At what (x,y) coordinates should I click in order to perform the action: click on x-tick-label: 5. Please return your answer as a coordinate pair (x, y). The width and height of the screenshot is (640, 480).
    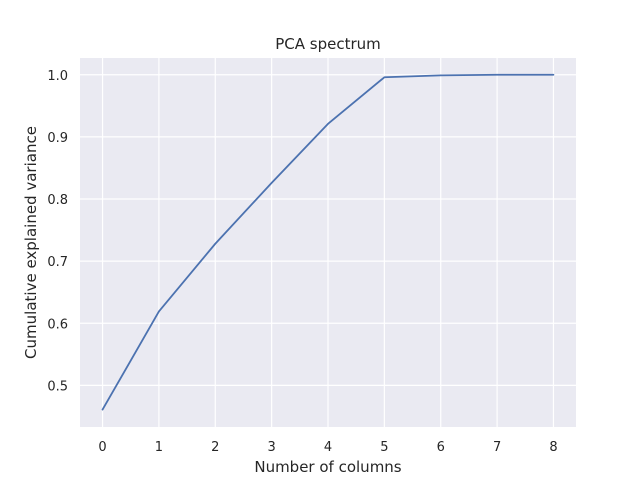
    Looking at the image, I should click on (384, 447).